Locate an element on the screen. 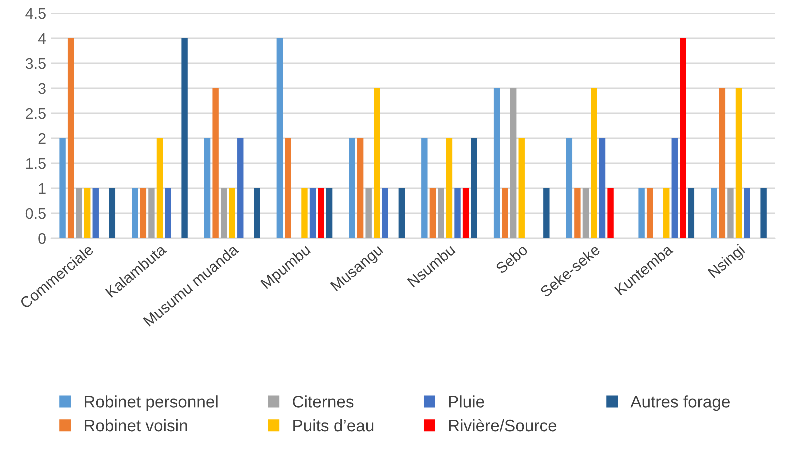 This screenshot has width=791, height=450. legend-label: Citernes is located at coordinates (323, 402).